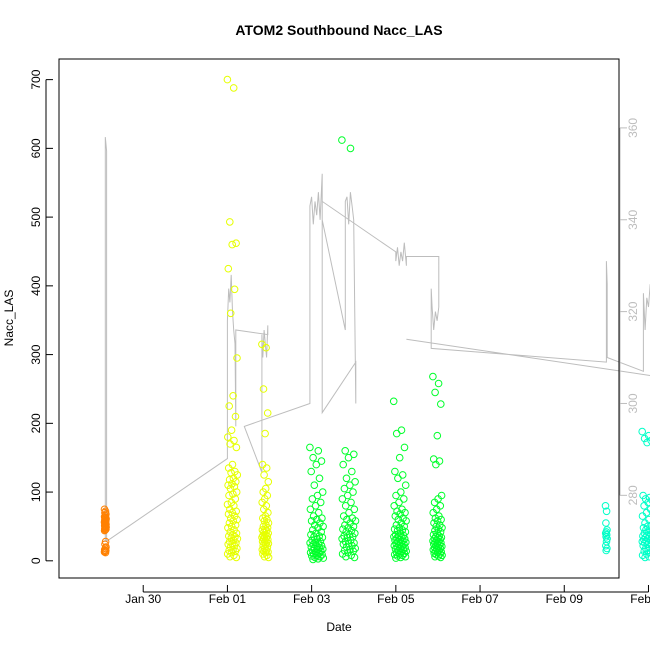 Image resolution: width=650 pixels, height=650 pixels. I want to click on y-right-tick-label: 360, so click(633, 128).